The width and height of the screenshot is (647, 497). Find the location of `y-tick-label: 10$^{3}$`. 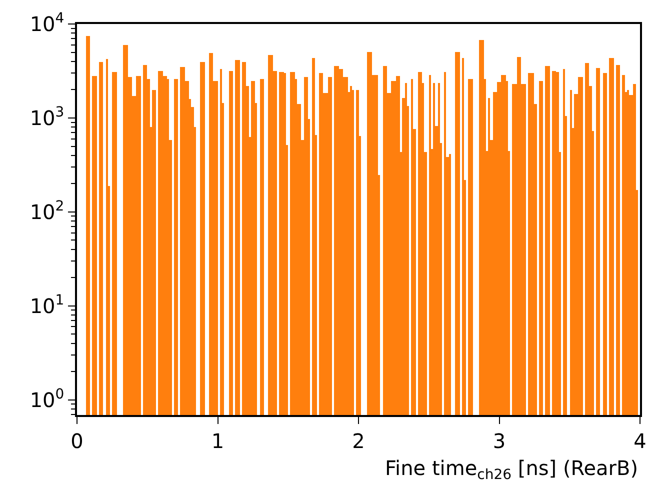

y-tick-label: 10$^{3}$ is located at coordinates (47, 117).